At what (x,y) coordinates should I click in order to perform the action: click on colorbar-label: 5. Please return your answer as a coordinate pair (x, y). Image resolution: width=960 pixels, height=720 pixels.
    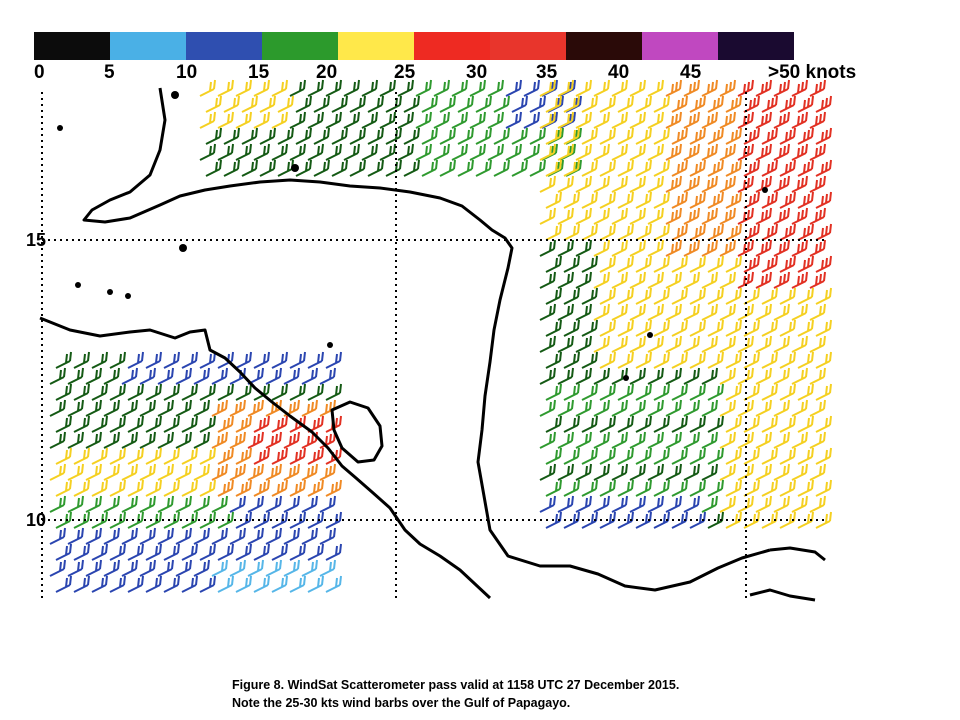
    Looking at the image, I should click on (109, 72).